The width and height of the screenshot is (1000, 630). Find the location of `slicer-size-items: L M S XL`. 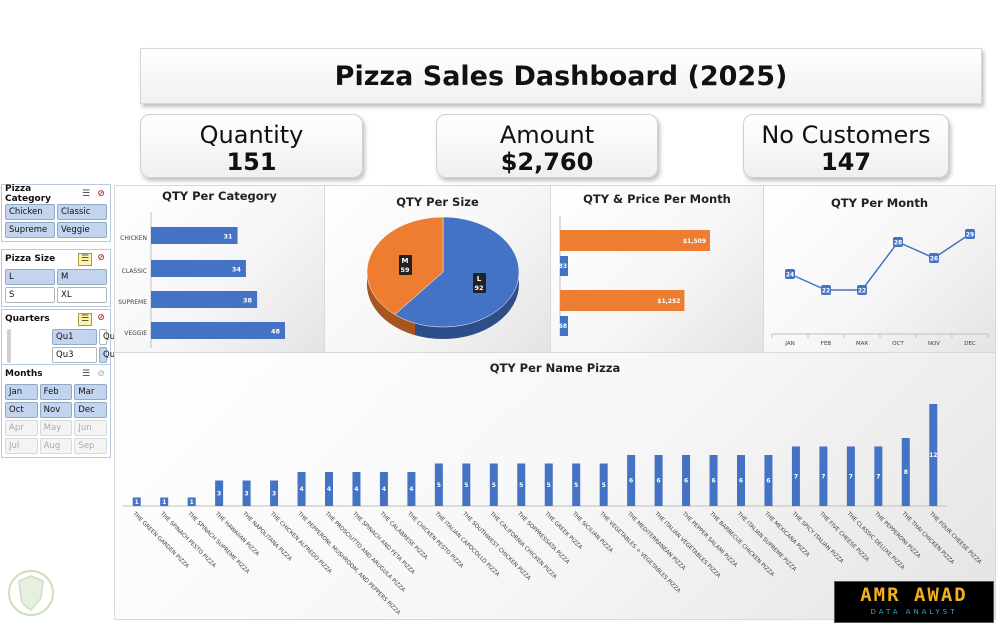

slicer-size-items: L M S XL is located at coordinates (56, 287).